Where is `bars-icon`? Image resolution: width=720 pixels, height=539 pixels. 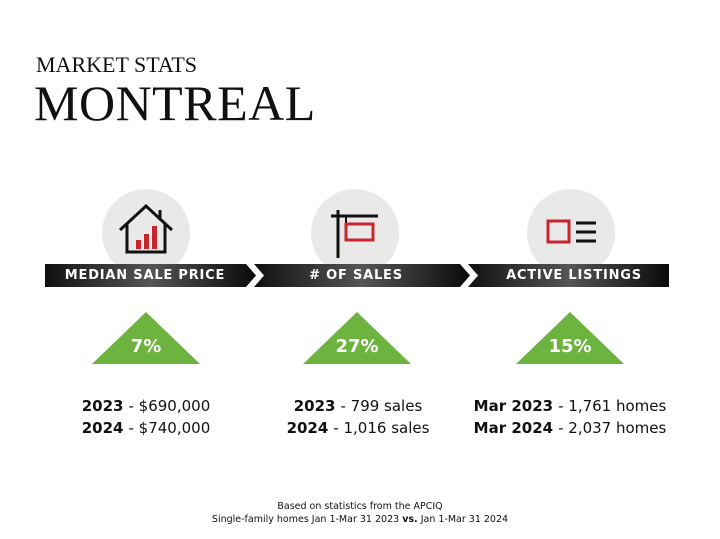 bars-icon is located at coordinates (146, 237).